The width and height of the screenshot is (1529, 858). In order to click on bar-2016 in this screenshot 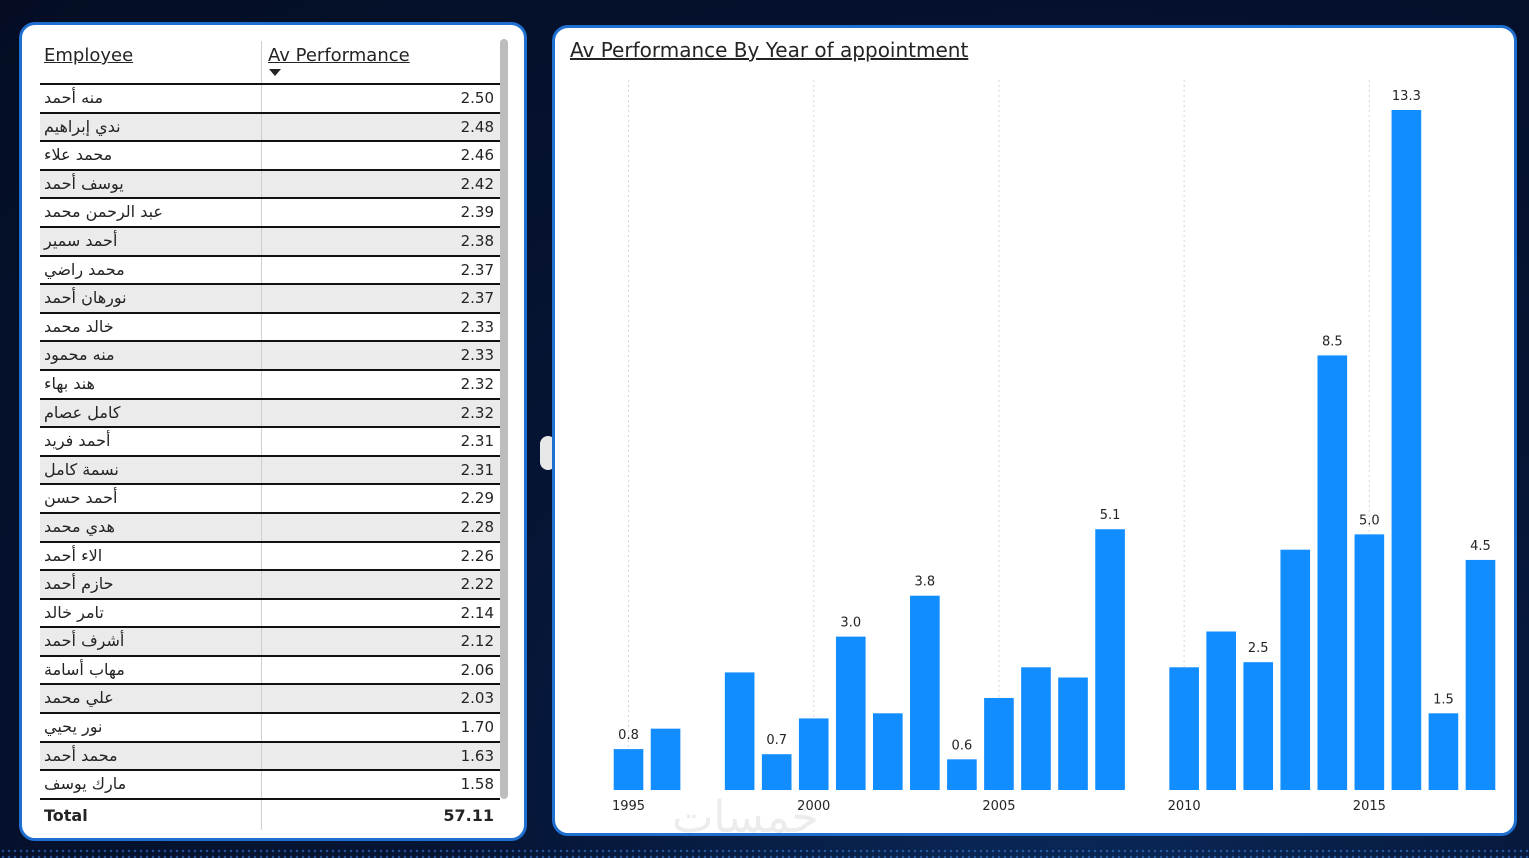, I will do `click(1406, 450)`.